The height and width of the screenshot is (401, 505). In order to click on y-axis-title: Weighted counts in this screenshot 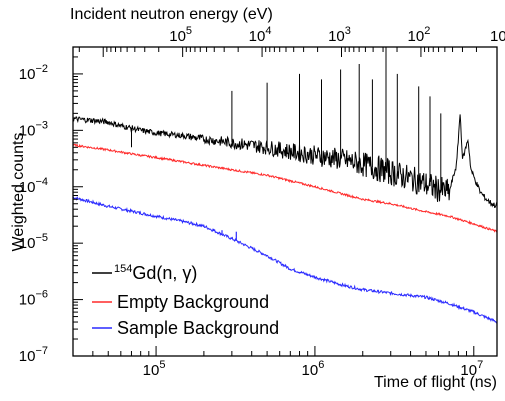, I will do `click(18, 192)`.